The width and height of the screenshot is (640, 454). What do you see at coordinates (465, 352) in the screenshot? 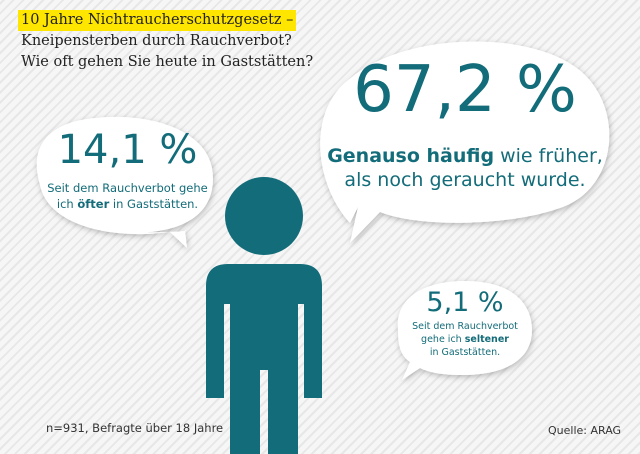
I see `label-less-line3: in Gaststätten.` at bounding box center [465, 352].